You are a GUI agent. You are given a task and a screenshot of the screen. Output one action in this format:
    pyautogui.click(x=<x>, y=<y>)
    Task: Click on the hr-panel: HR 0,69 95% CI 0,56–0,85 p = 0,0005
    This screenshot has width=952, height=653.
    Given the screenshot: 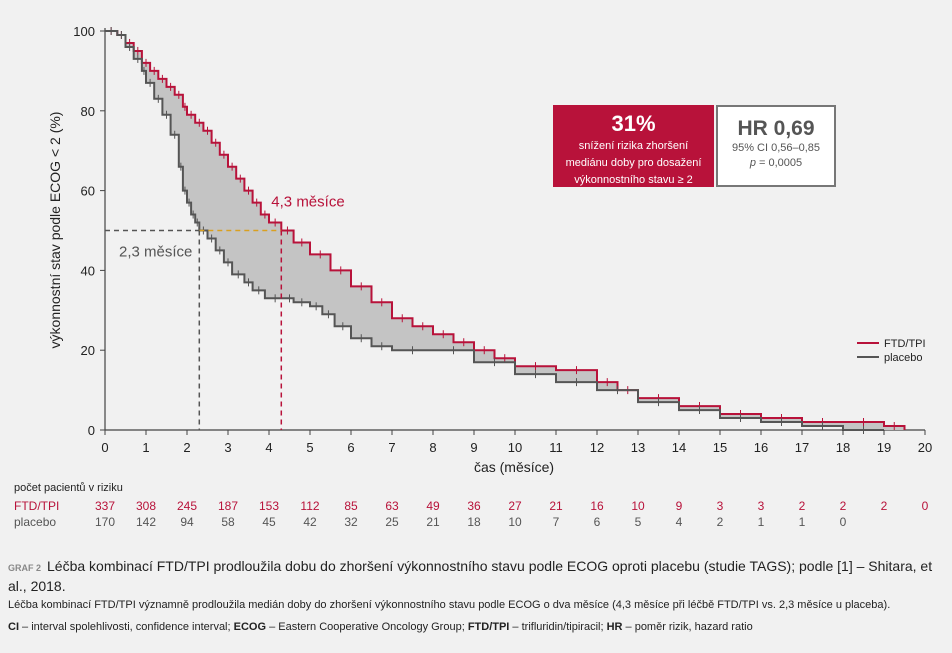 What is the action you would take?
    pyautogui.click(x=776, y=146)
    